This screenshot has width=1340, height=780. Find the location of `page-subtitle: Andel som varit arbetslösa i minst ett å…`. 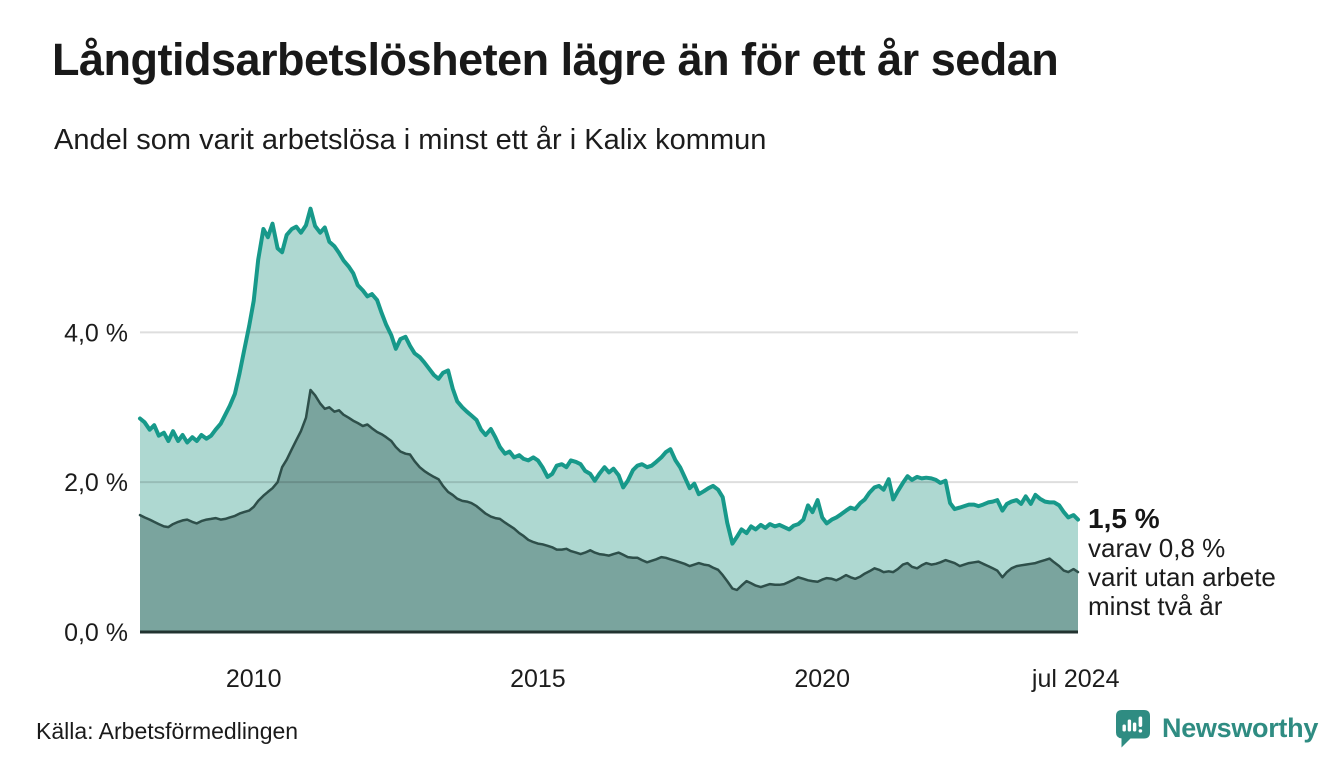

page-subtitle: Andel som varit arbetslösa i minst ett å… is located at coordinates (410, 140).